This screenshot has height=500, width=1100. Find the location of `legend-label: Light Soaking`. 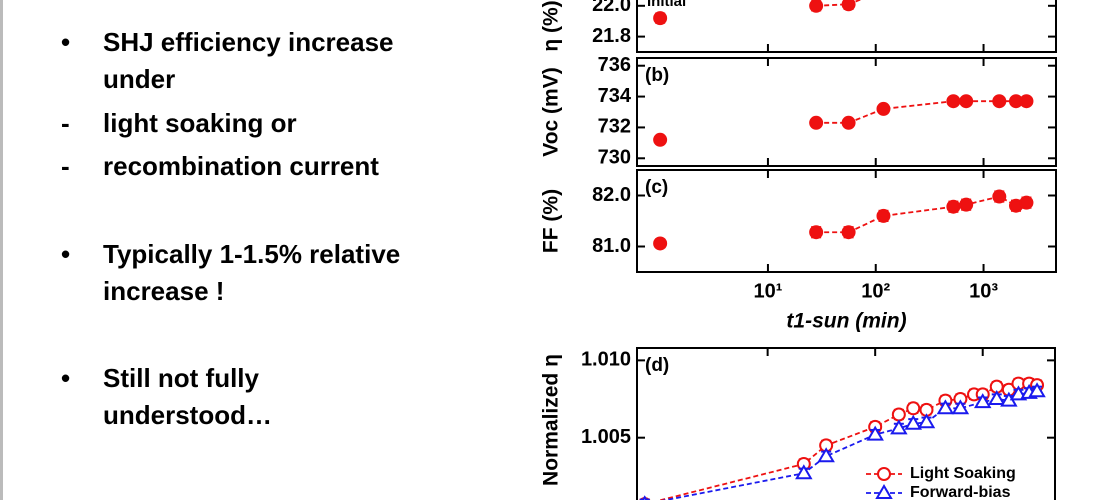

legend-label: Light Soaking is located at coordinates (963, 473).